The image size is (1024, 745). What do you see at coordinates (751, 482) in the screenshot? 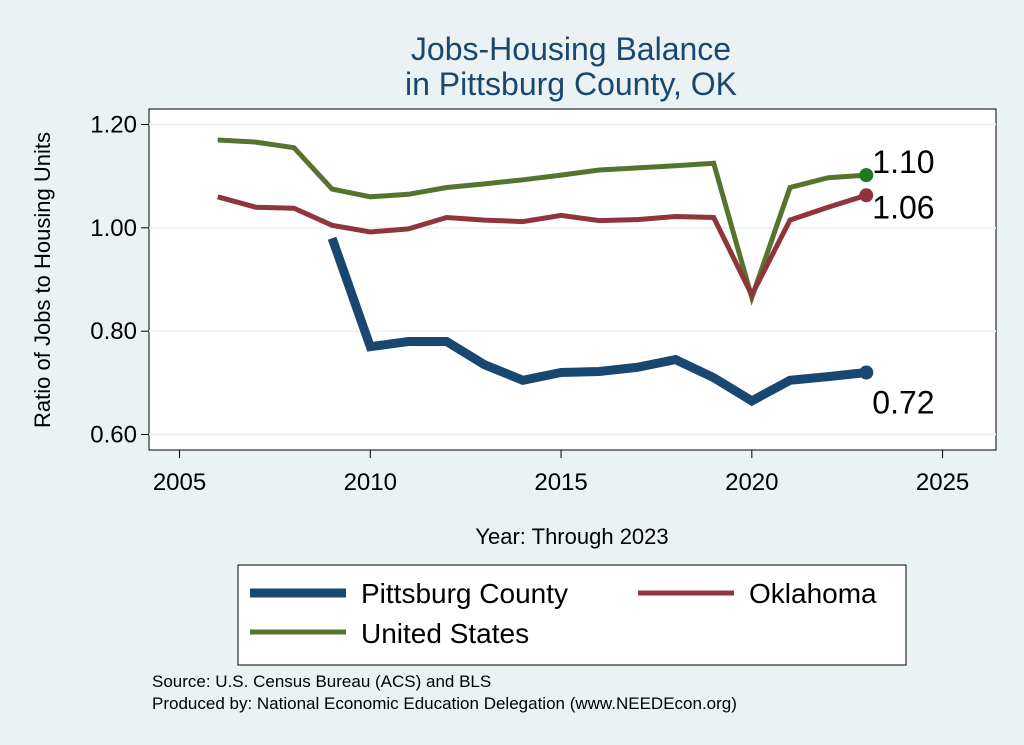
I see `x-tick-label-2020: 2020` at bounding box center [751, 482].